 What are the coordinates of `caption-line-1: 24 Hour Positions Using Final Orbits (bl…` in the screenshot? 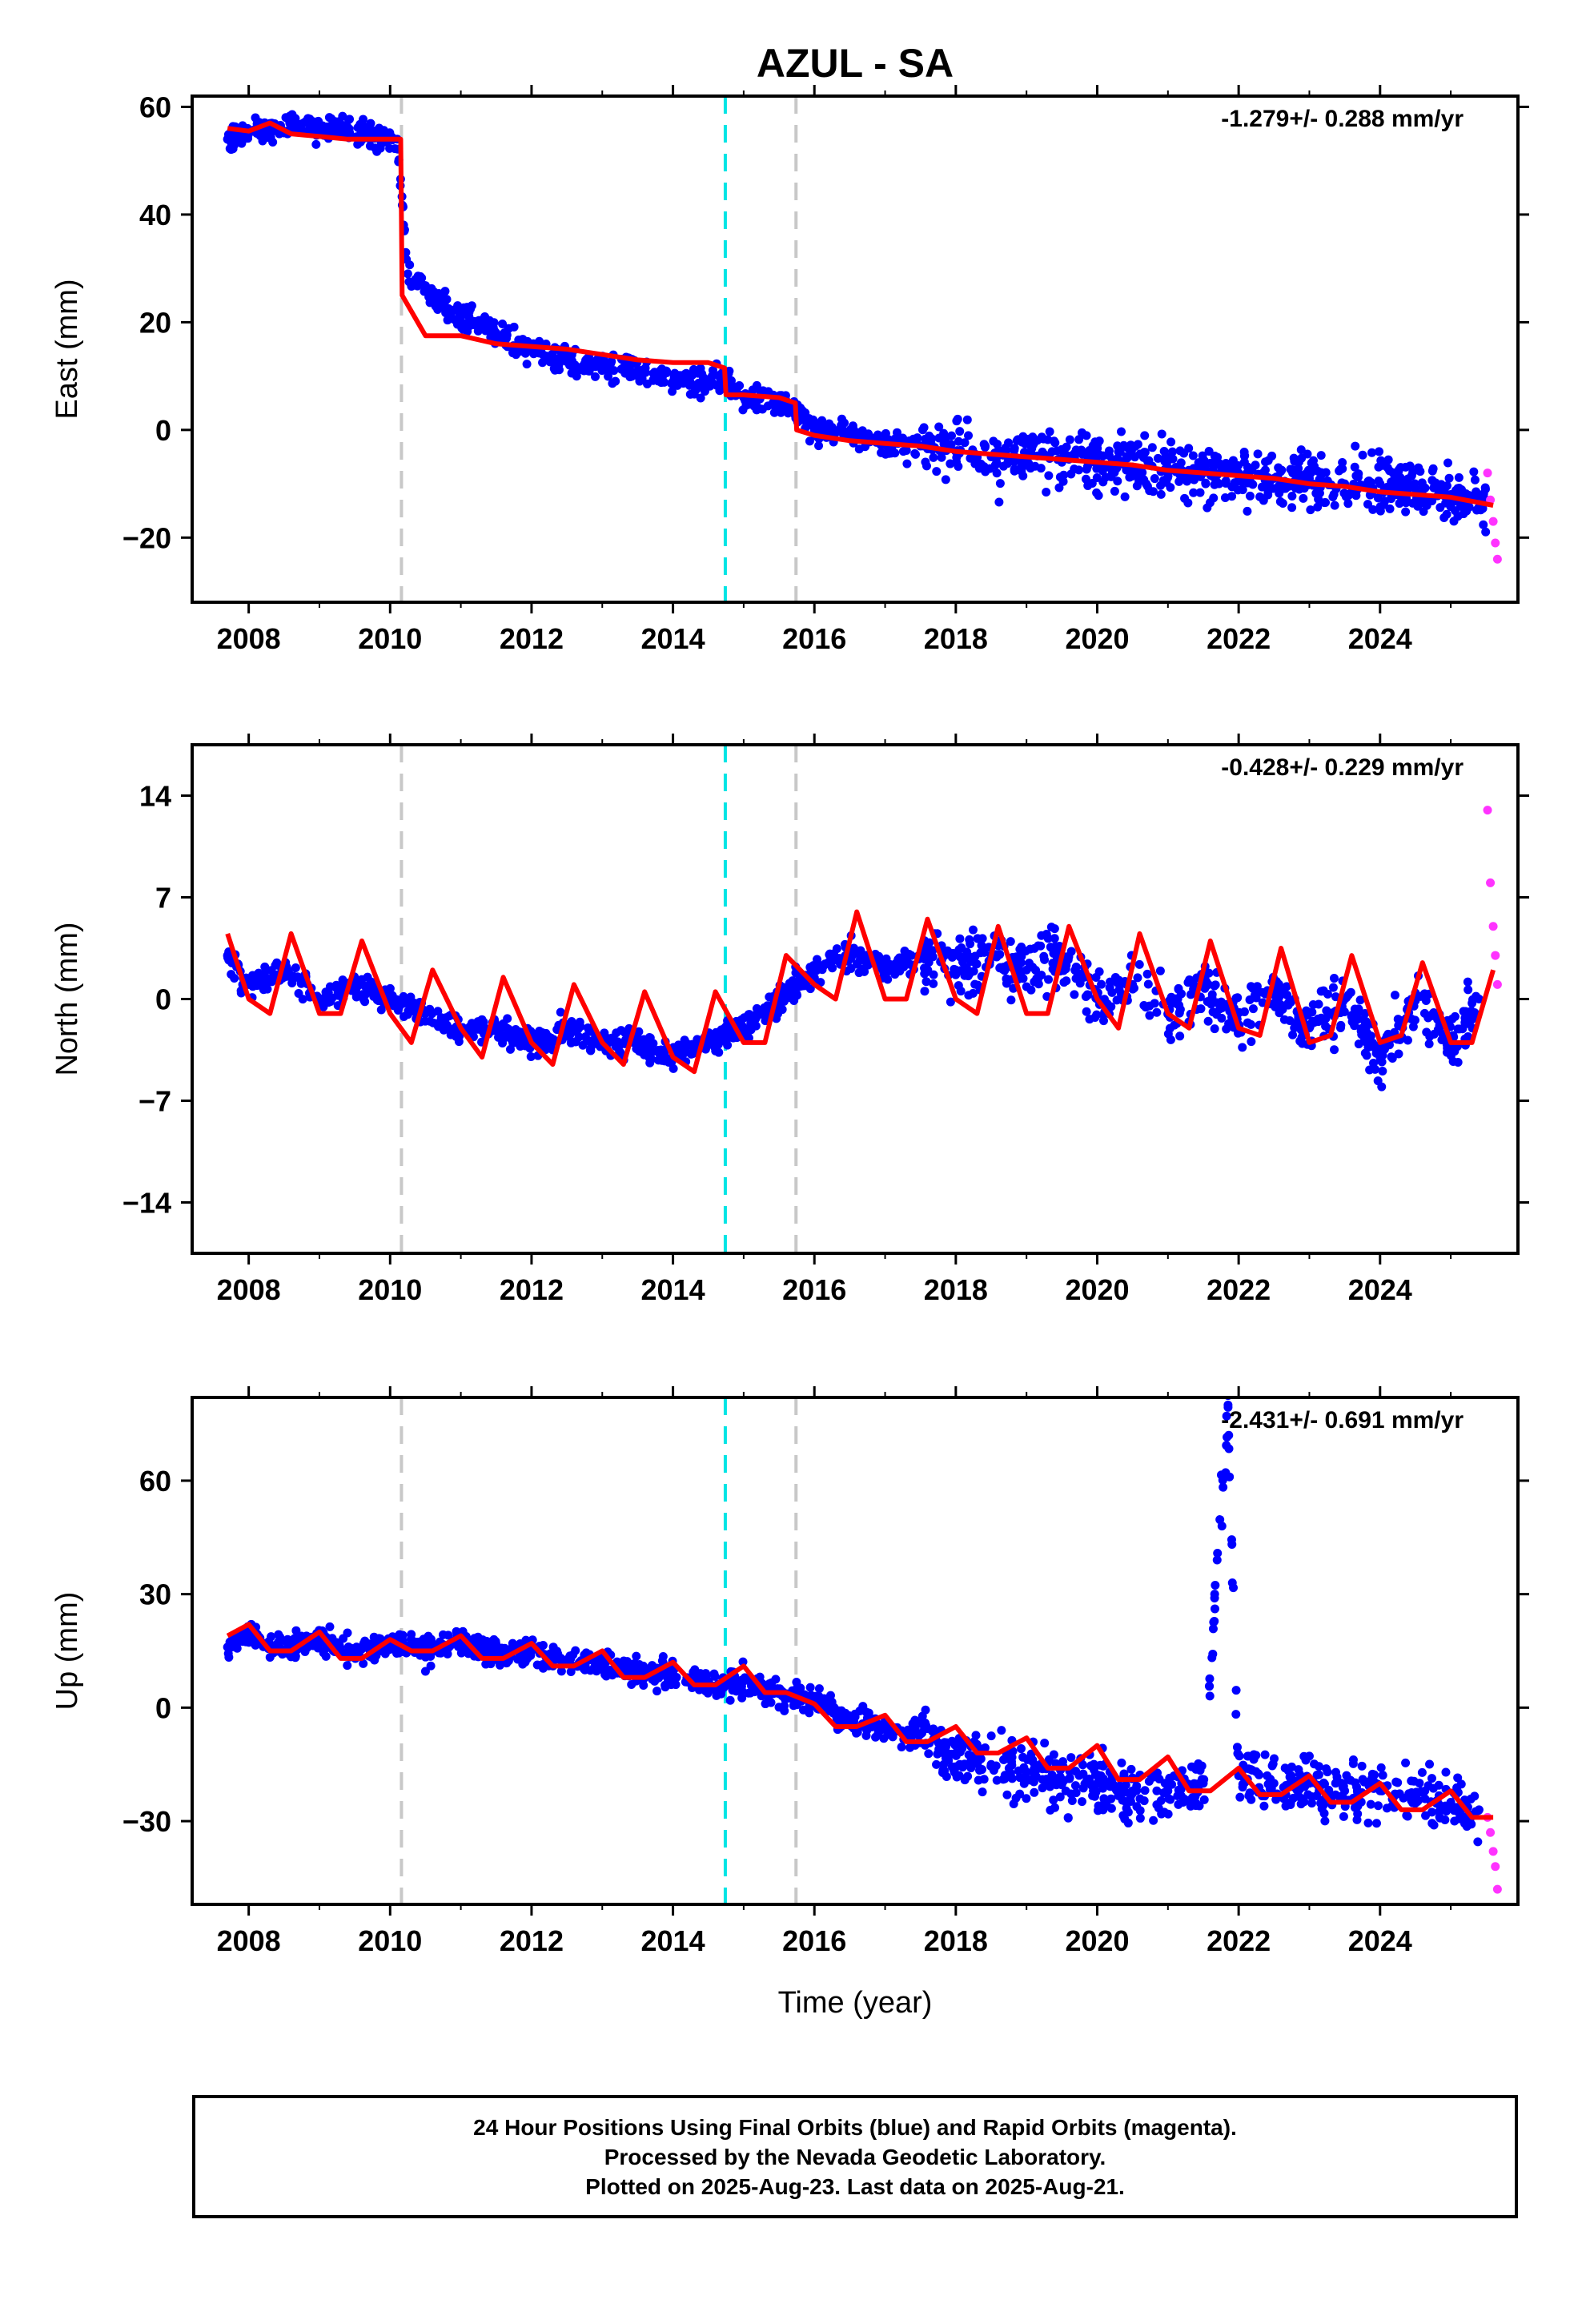 It's located at (855, 2127).